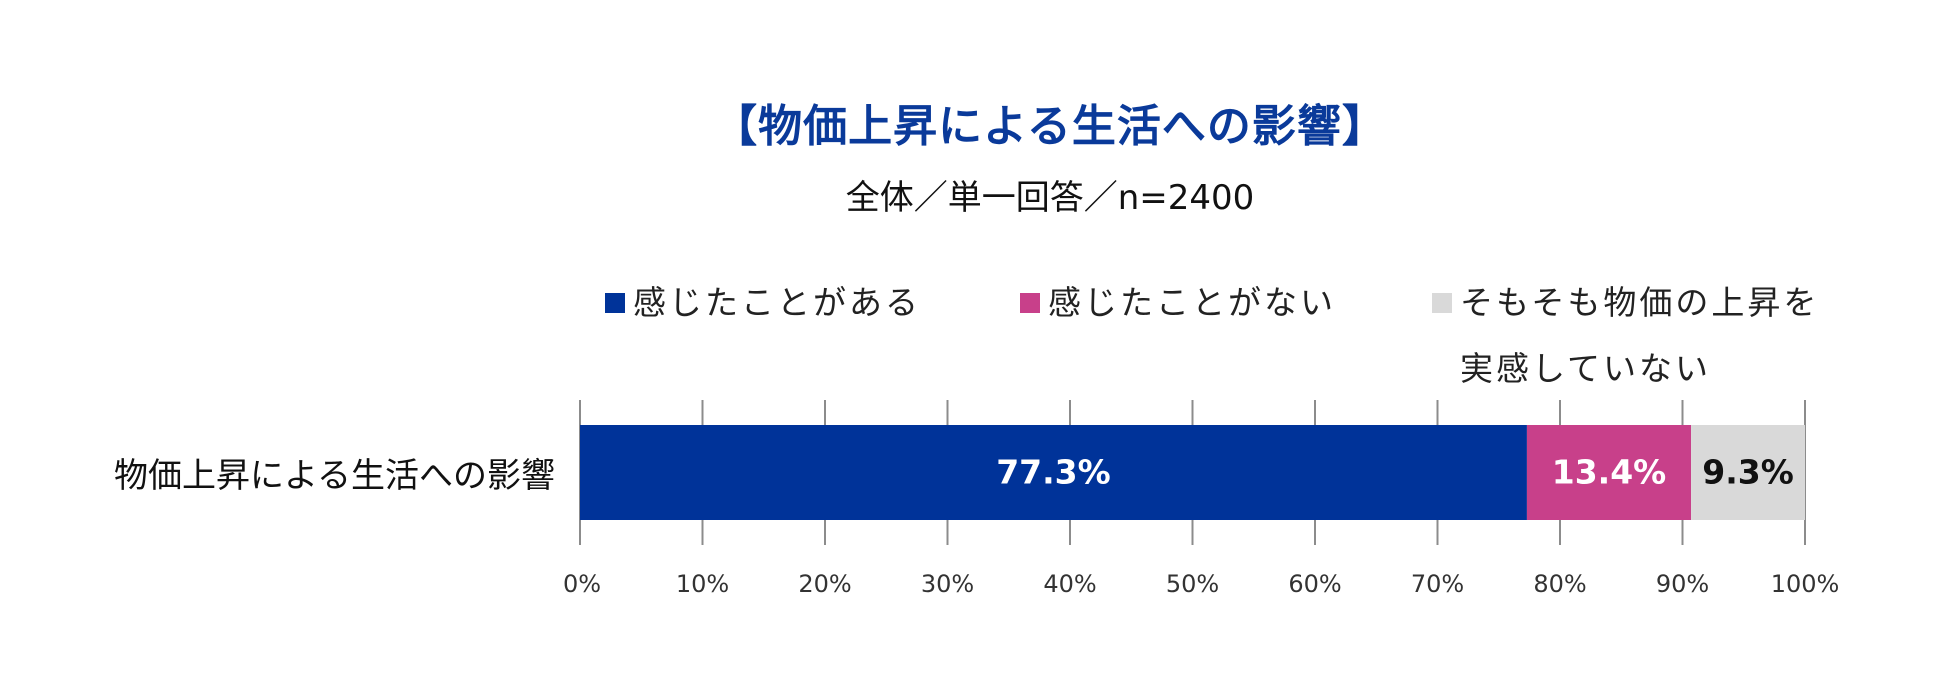 The image size is (1950, 690). I want to click on x-tick-label-7: 70%, so click(1437, 584).